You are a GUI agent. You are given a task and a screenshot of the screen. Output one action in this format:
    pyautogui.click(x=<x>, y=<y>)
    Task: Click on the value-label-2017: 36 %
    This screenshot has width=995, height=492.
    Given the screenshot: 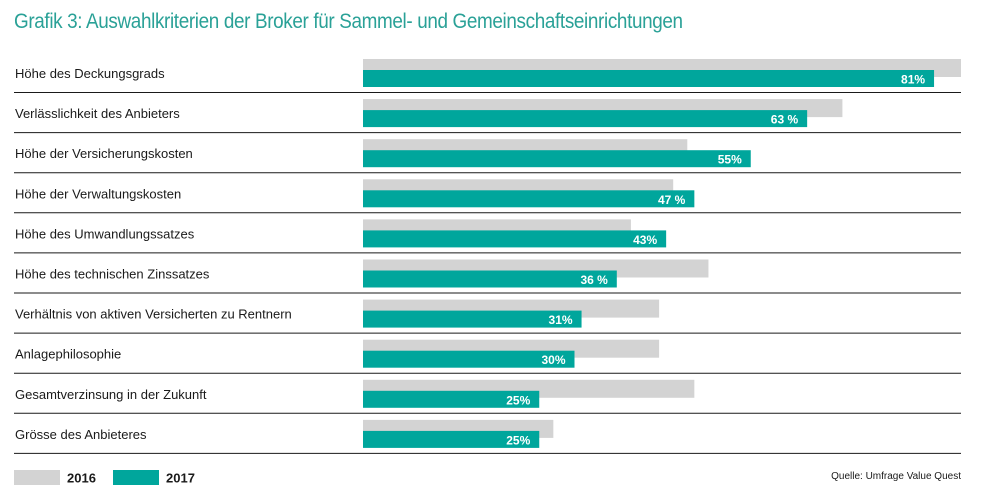 What is the action you would take?
    pyautogui.click(x=594, y=280)
    